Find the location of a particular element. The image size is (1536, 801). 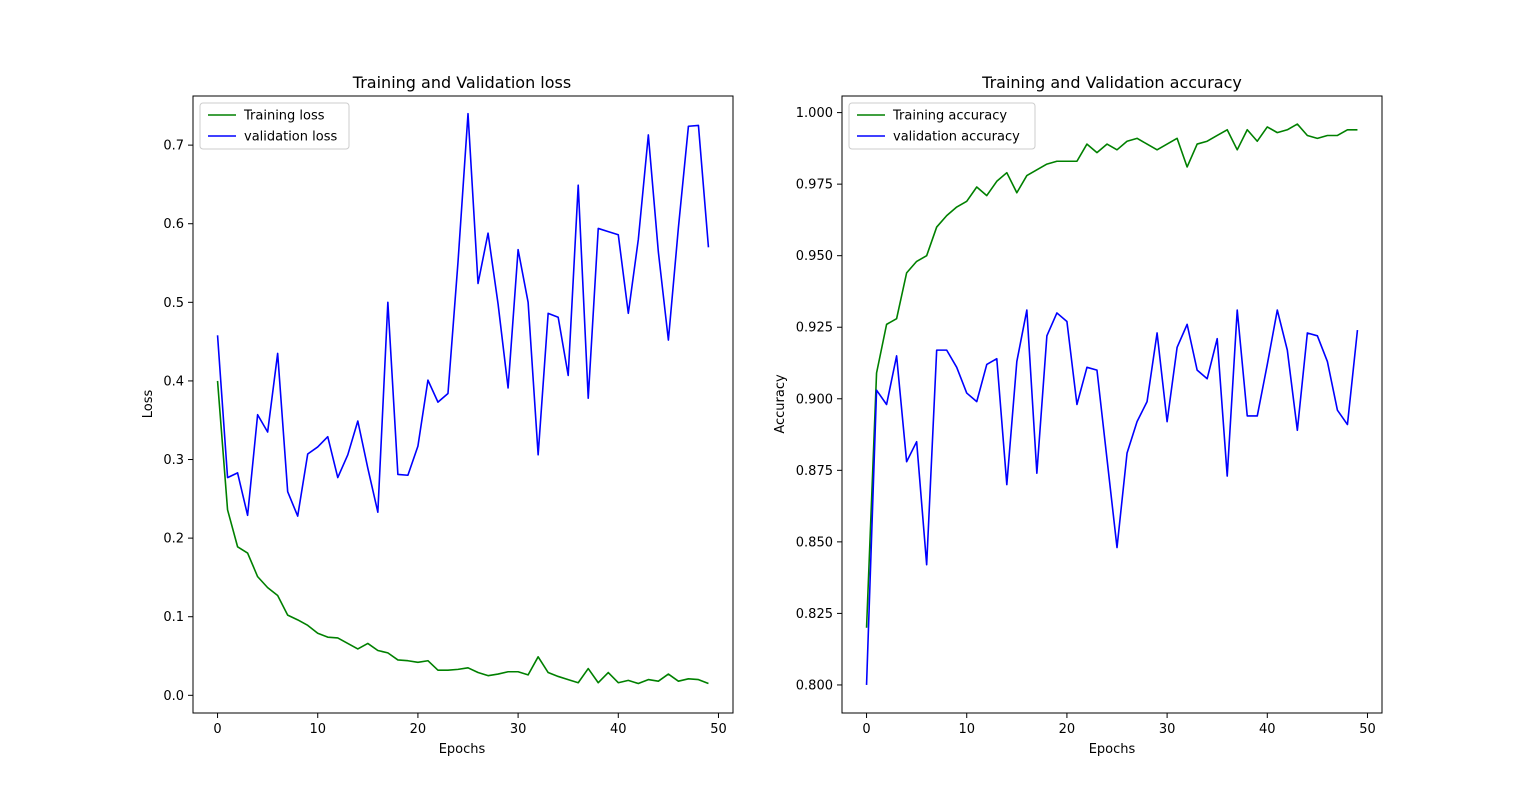

loss-y-tick-label: 0.7 is located at coordinates (173, 146).